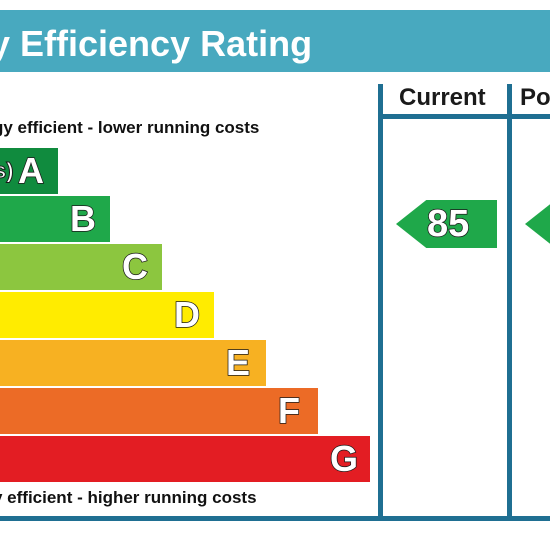  Describe the element at coordinates (537, 224) in the screenshot. I see `potential-rating-arrow` at that location.